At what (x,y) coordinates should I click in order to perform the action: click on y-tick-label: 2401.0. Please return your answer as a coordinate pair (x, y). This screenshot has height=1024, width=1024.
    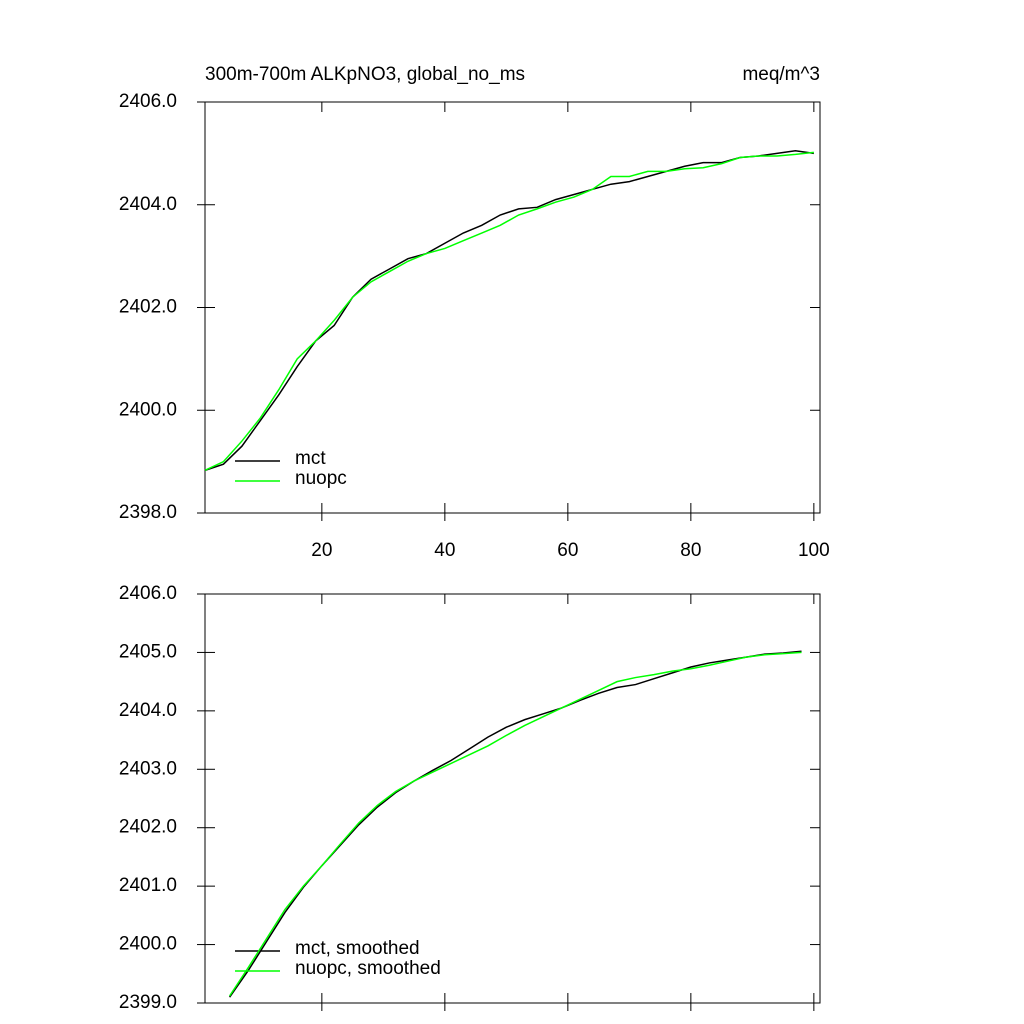
    Looking at the image, I should click on (148, 885).